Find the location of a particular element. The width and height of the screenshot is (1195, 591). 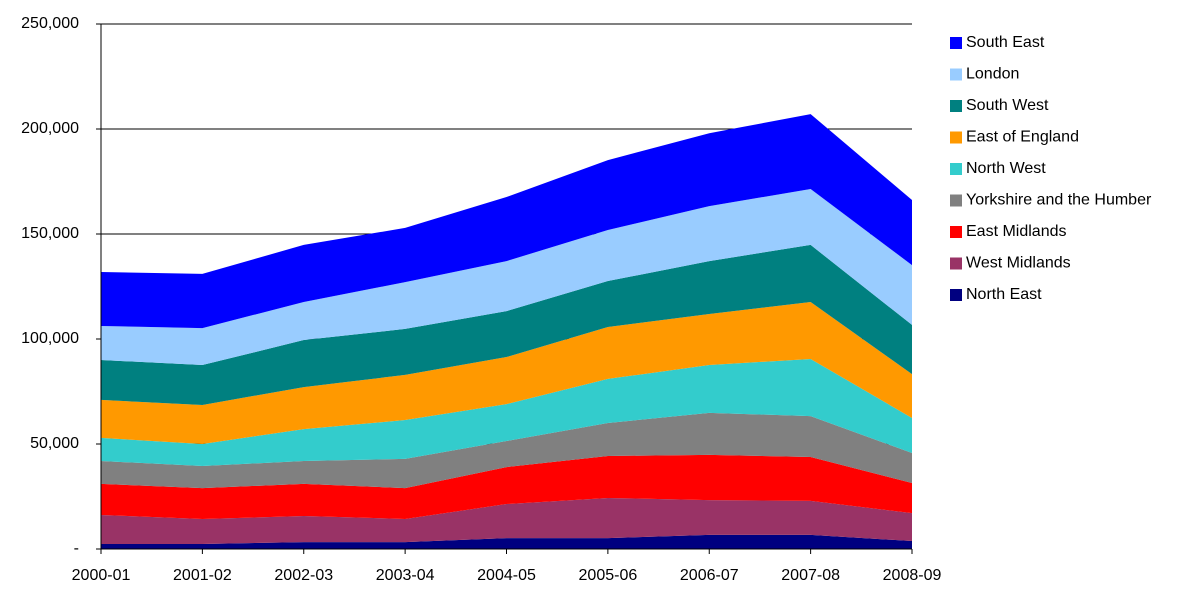

y-tick-label: 250,000 is located at coordinates (50, 23).